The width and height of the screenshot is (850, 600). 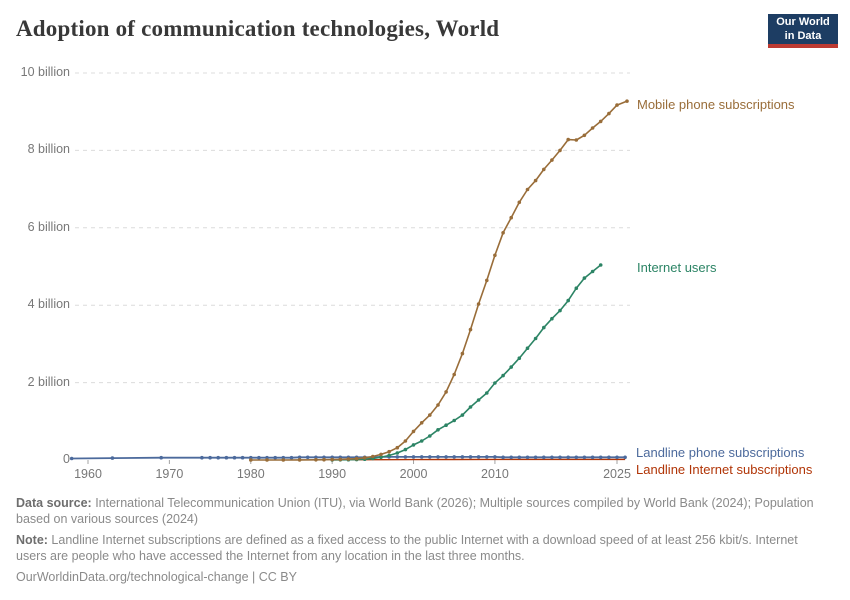 I want to click on owid-logo: Our World in Data, so click(x=803, y=31).